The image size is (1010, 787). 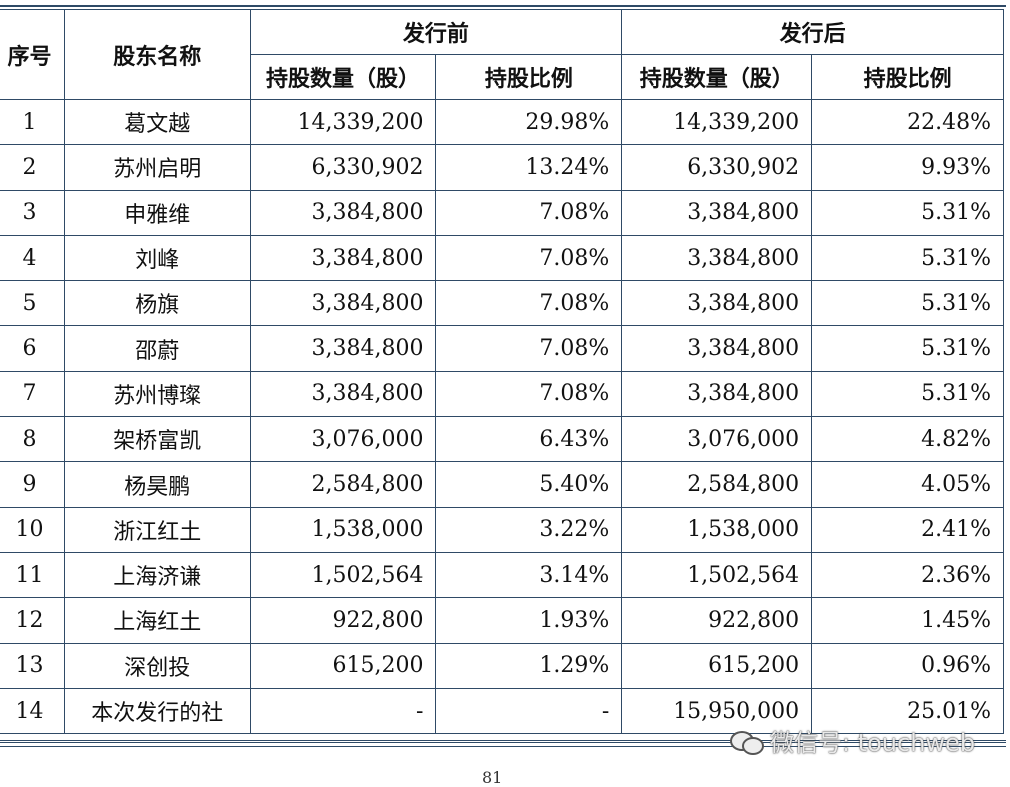 What do you see at coordinates (32, 575) in the screenshot?
I see `cell-index: 11` at bounding box center [32, 575].